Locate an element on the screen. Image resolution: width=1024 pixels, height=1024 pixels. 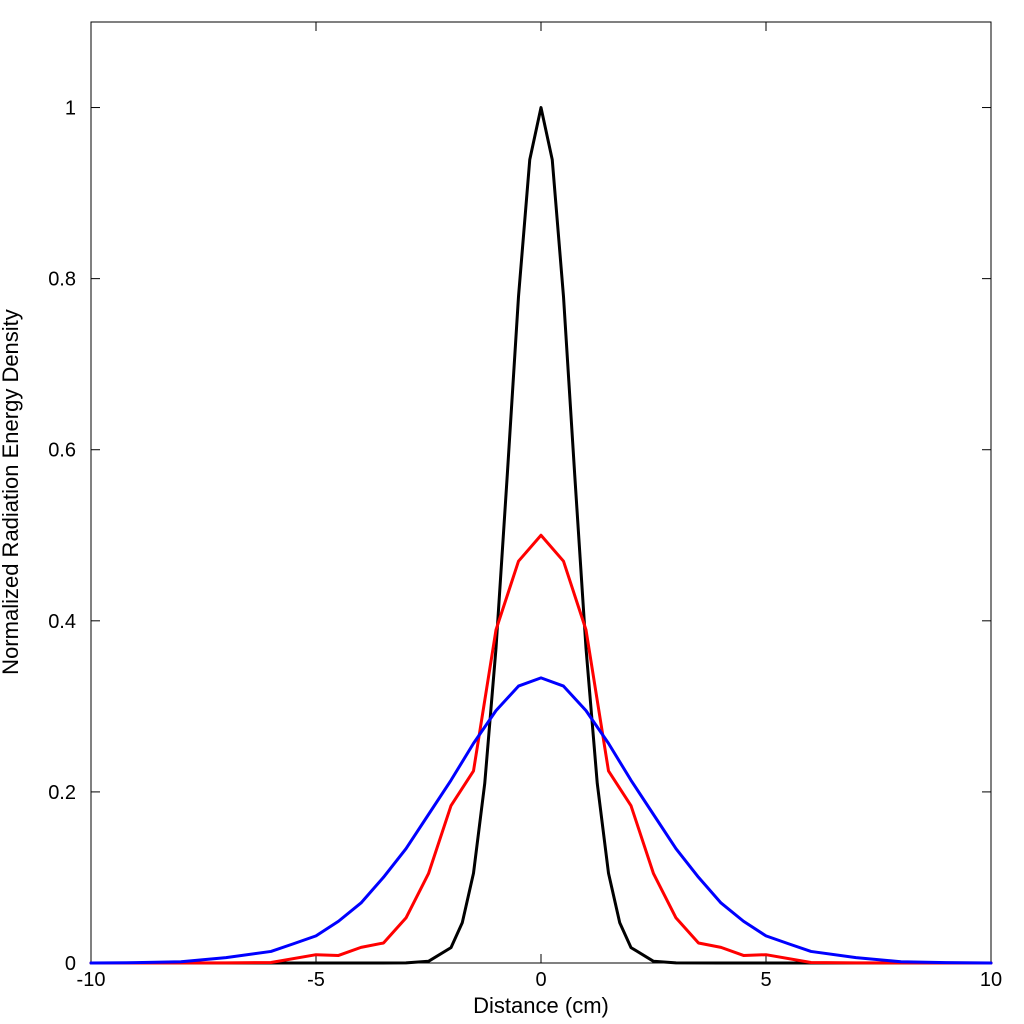
y-tick-label: 1 is located at coordinates (70, 109).